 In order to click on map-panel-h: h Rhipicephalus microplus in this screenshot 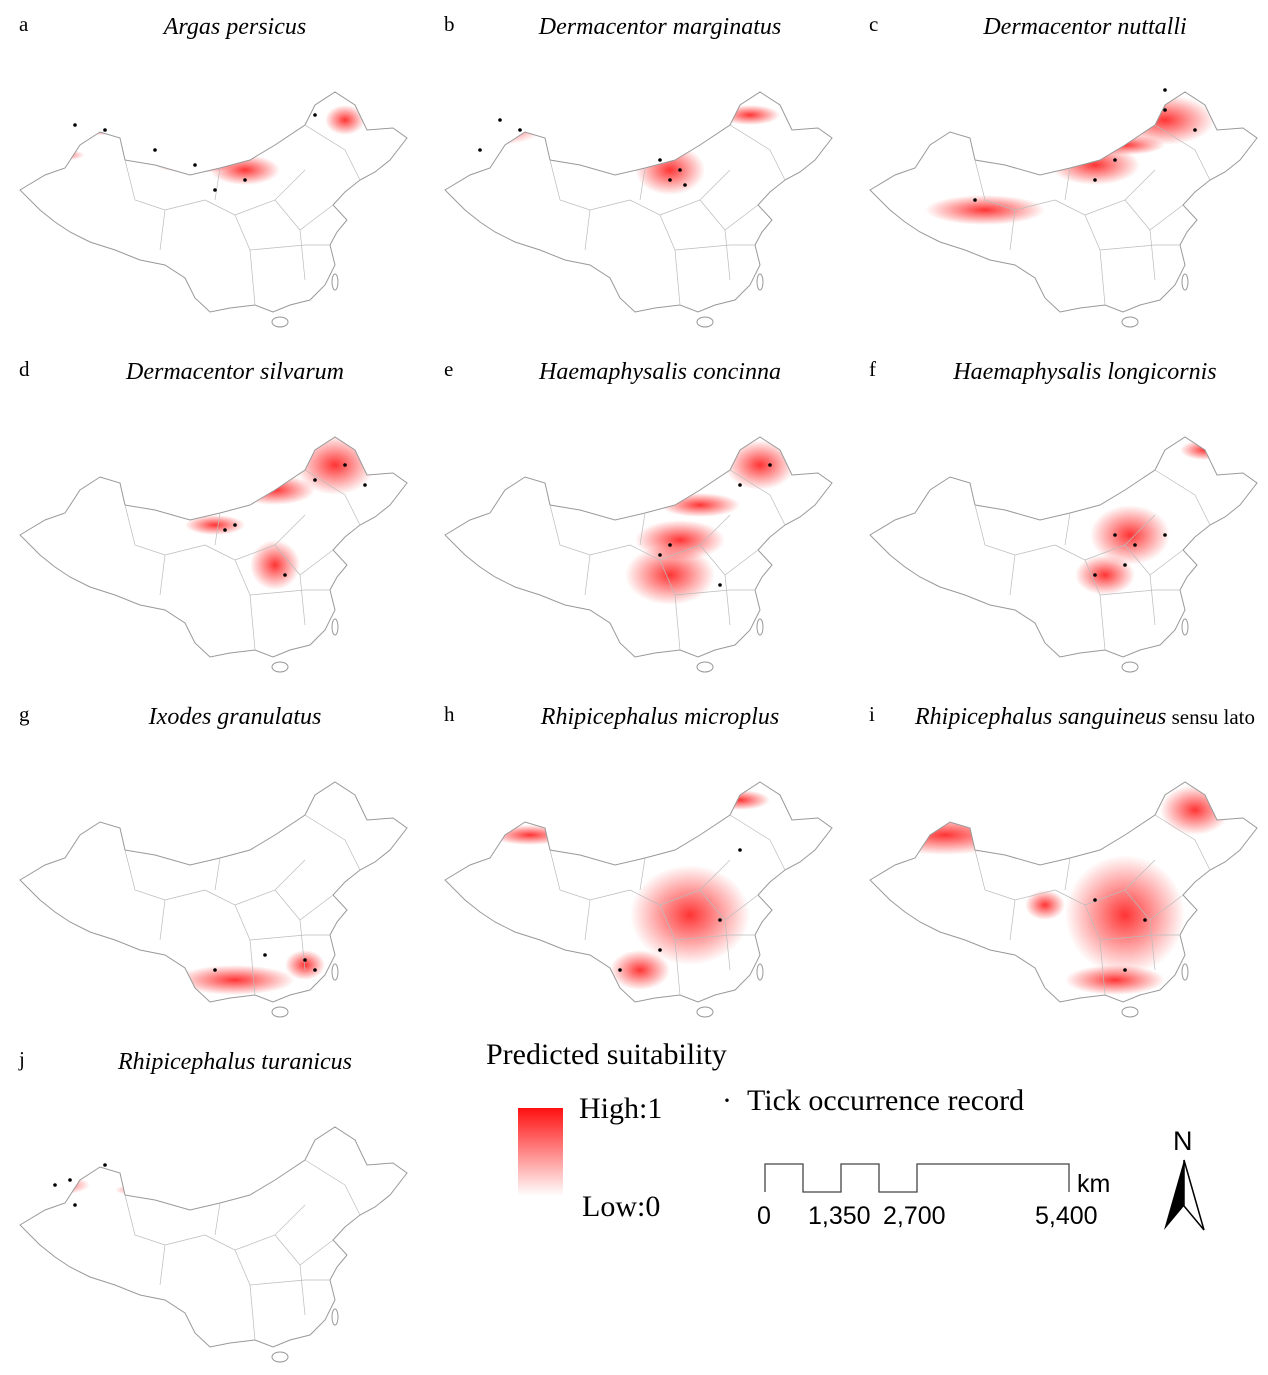, I will do `click(650, 865)`.